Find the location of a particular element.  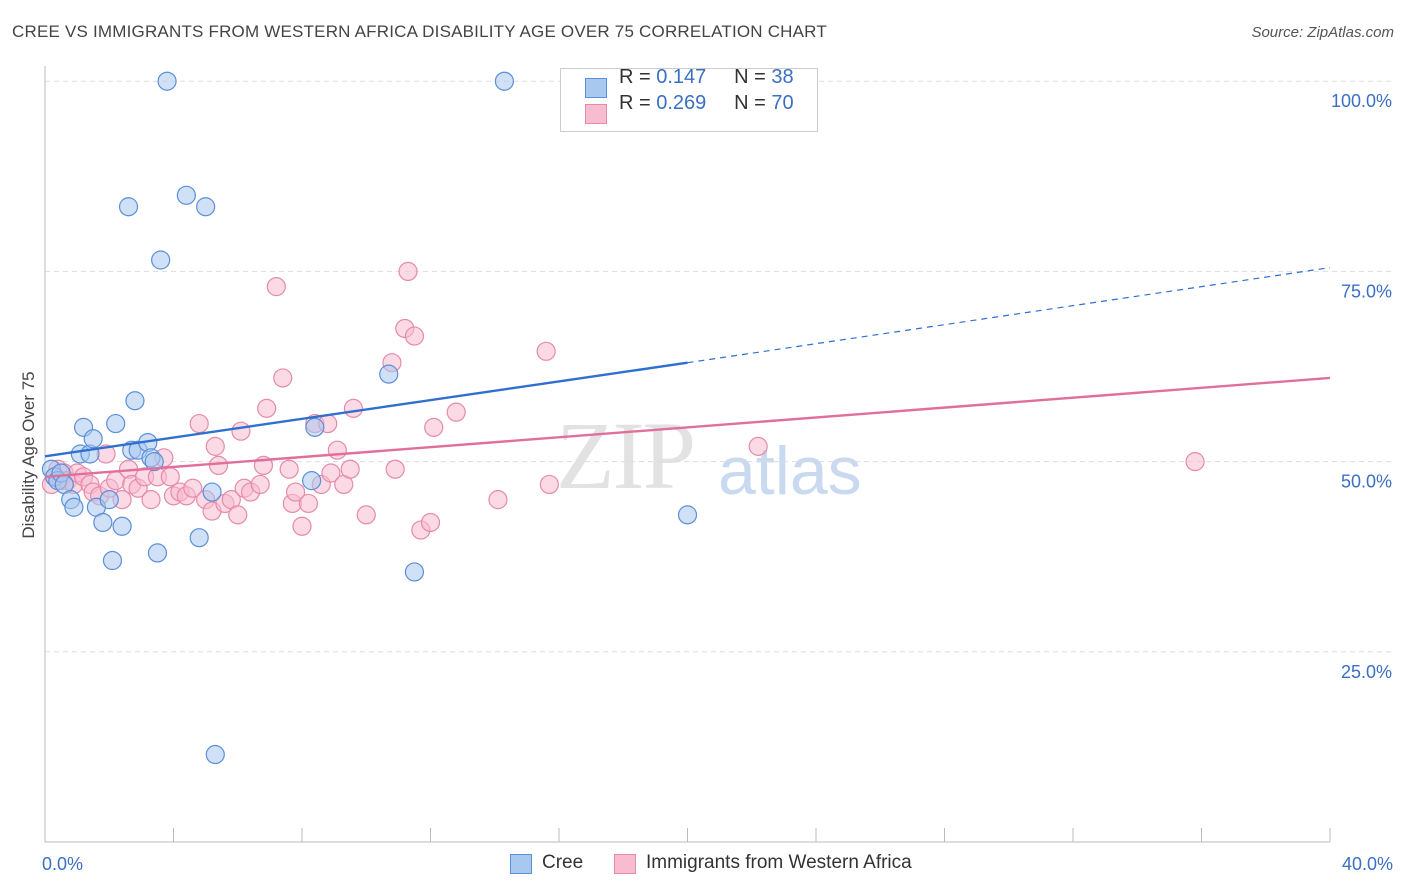

y-tick-label: 50.0% is located at coordinates (1366, 482).